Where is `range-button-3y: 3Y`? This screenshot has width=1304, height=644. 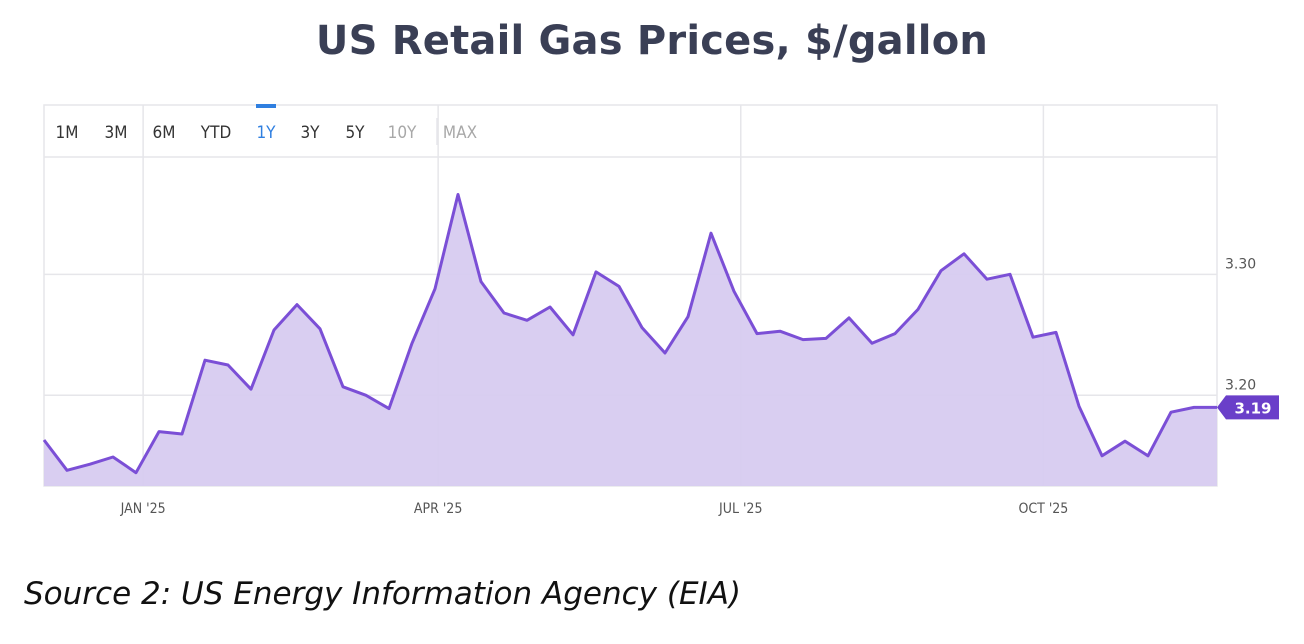 range-button-3y: 3Y is located at coordinates (310, 133).